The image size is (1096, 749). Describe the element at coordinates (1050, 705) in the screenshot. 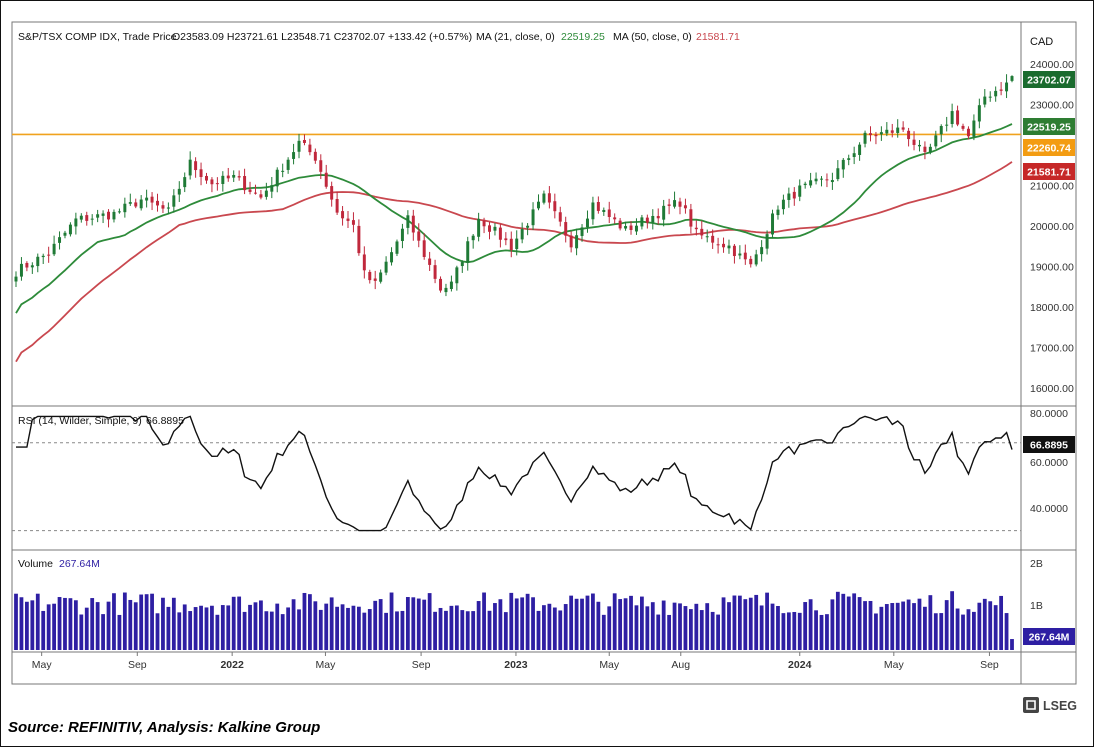

I see `lseg-logo: LSEG` at that location.